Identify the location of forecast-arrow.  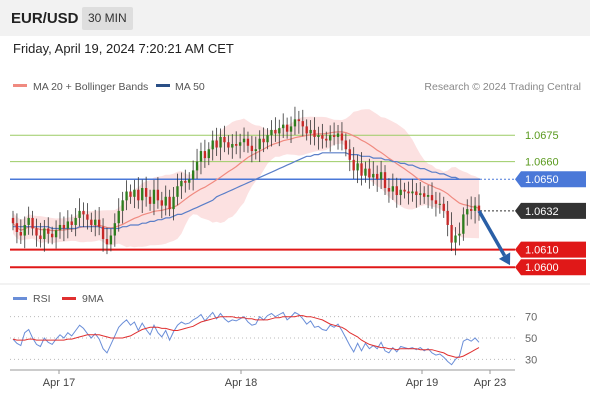
(494, 238).